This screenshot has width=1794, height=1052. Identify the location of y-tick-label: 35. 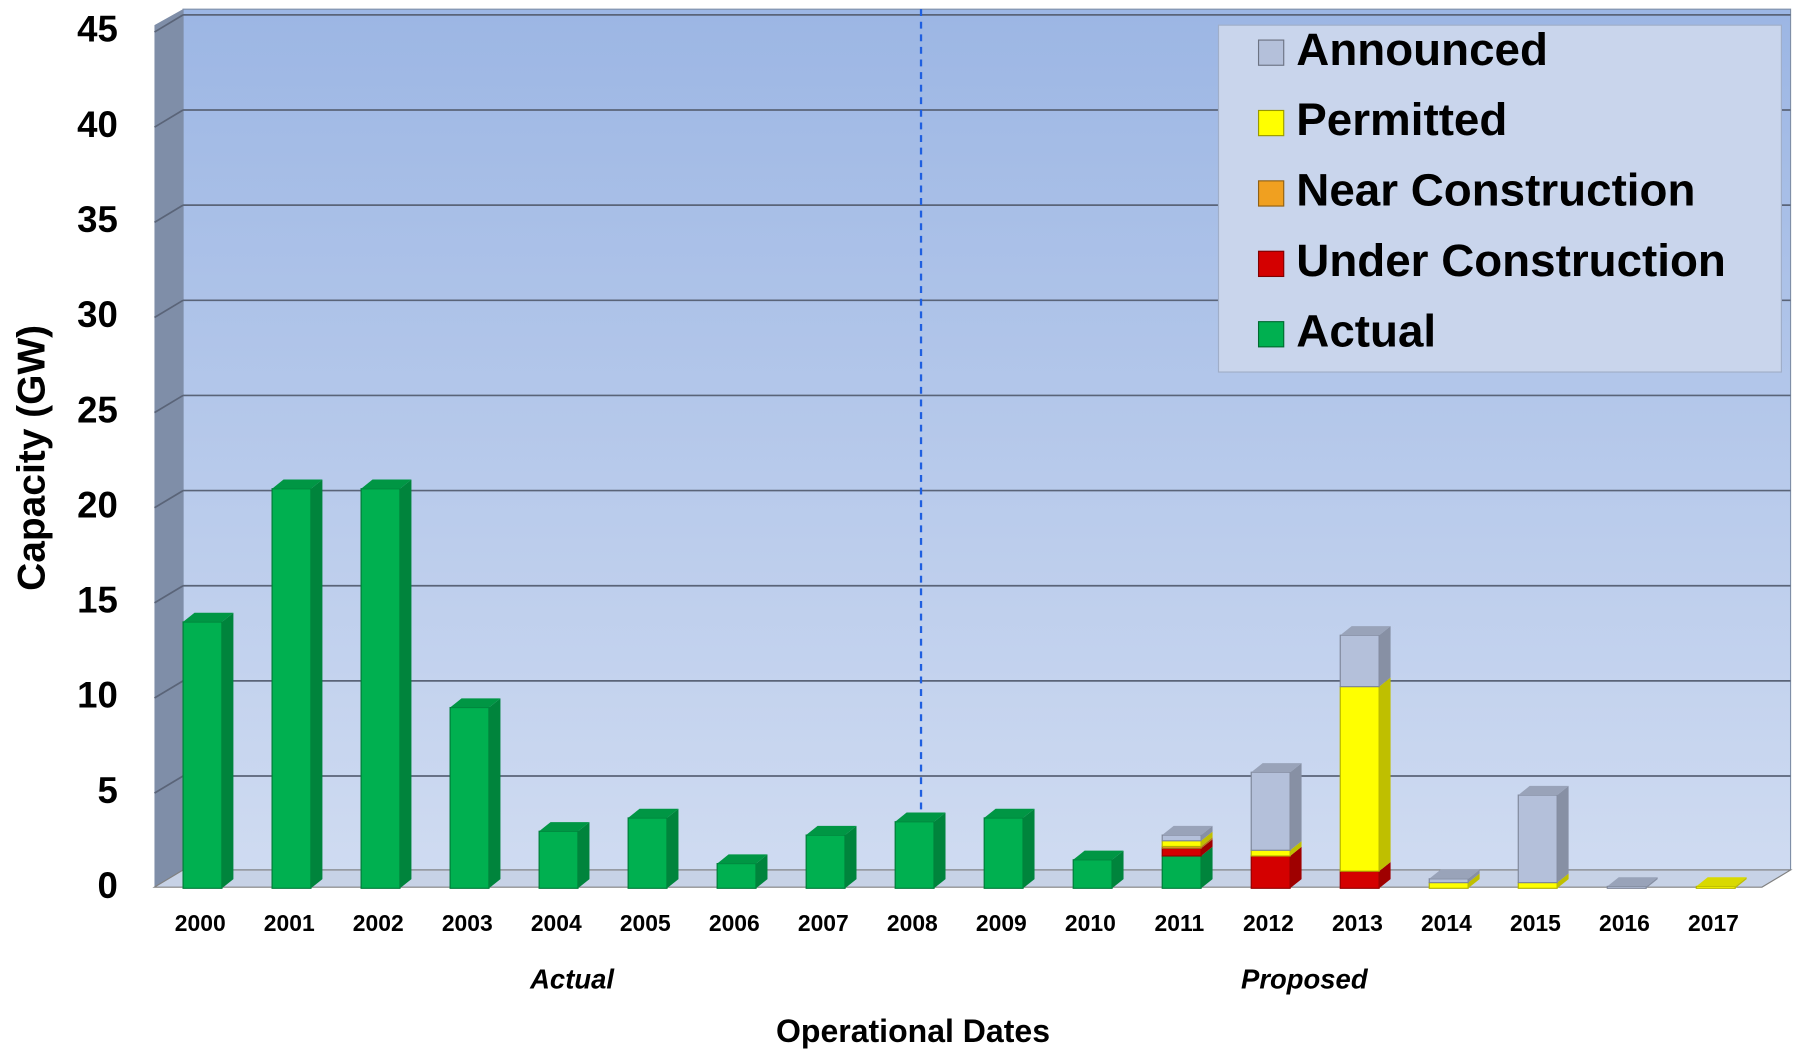
(97, 219).